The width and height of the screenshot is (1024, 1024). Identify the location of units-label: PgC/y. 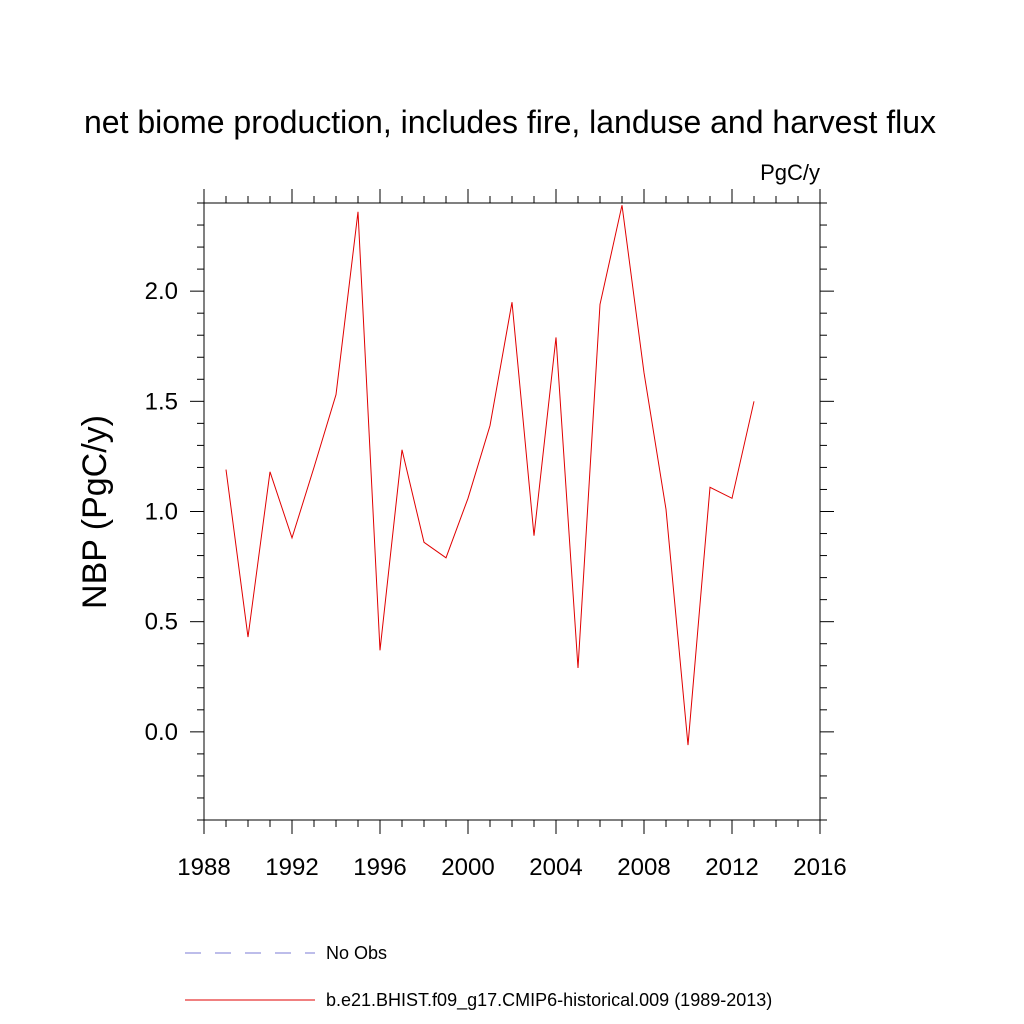
(790, 172).